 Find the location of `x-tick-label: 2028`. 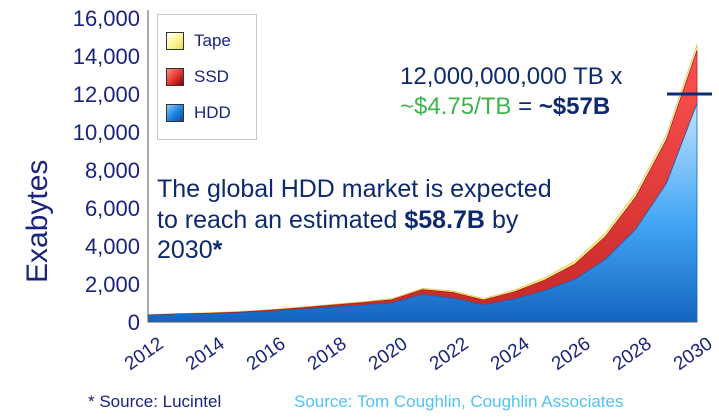

x-tick-label: 2028 is located at coordinates (632, 353).